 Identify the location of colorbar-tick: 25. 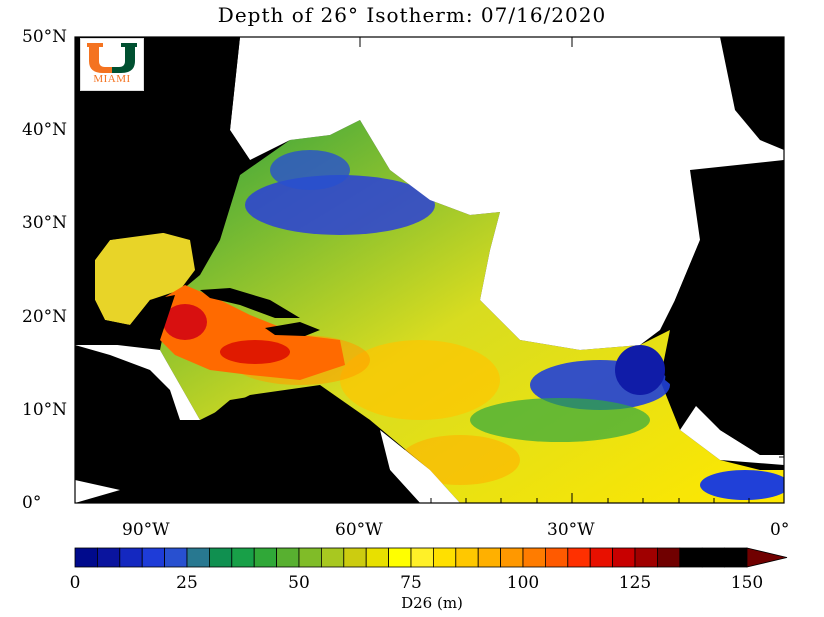
(187, 583).